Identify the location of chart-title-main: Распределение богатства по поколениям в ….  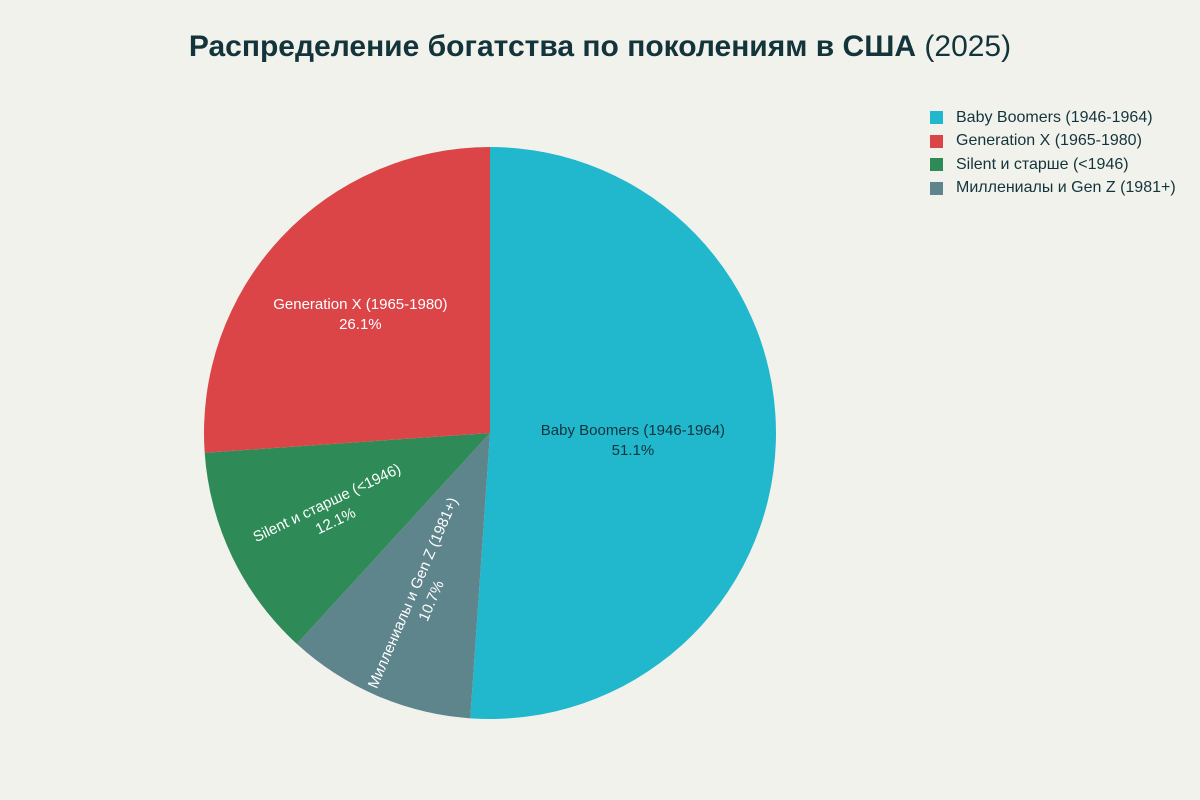
(552, 46).